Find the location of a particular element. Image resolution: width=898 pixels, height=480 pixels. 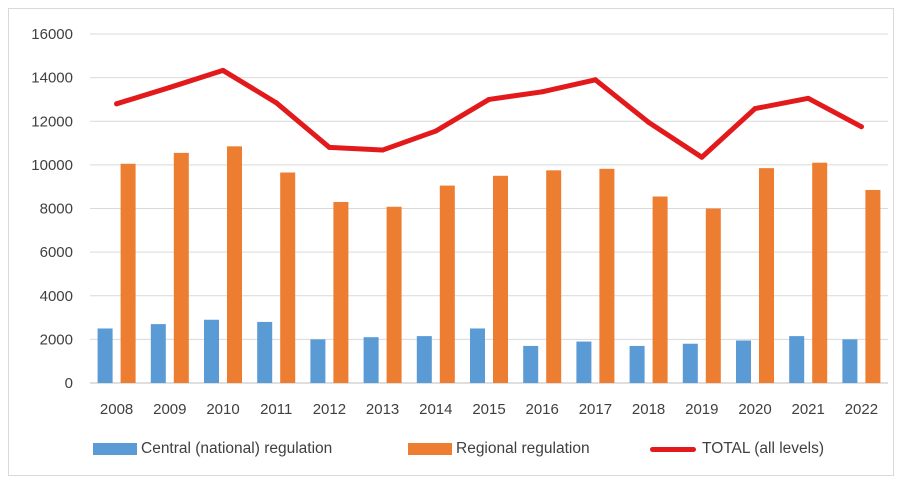

bar-regional-2016 is located at coordinates (554, 276).